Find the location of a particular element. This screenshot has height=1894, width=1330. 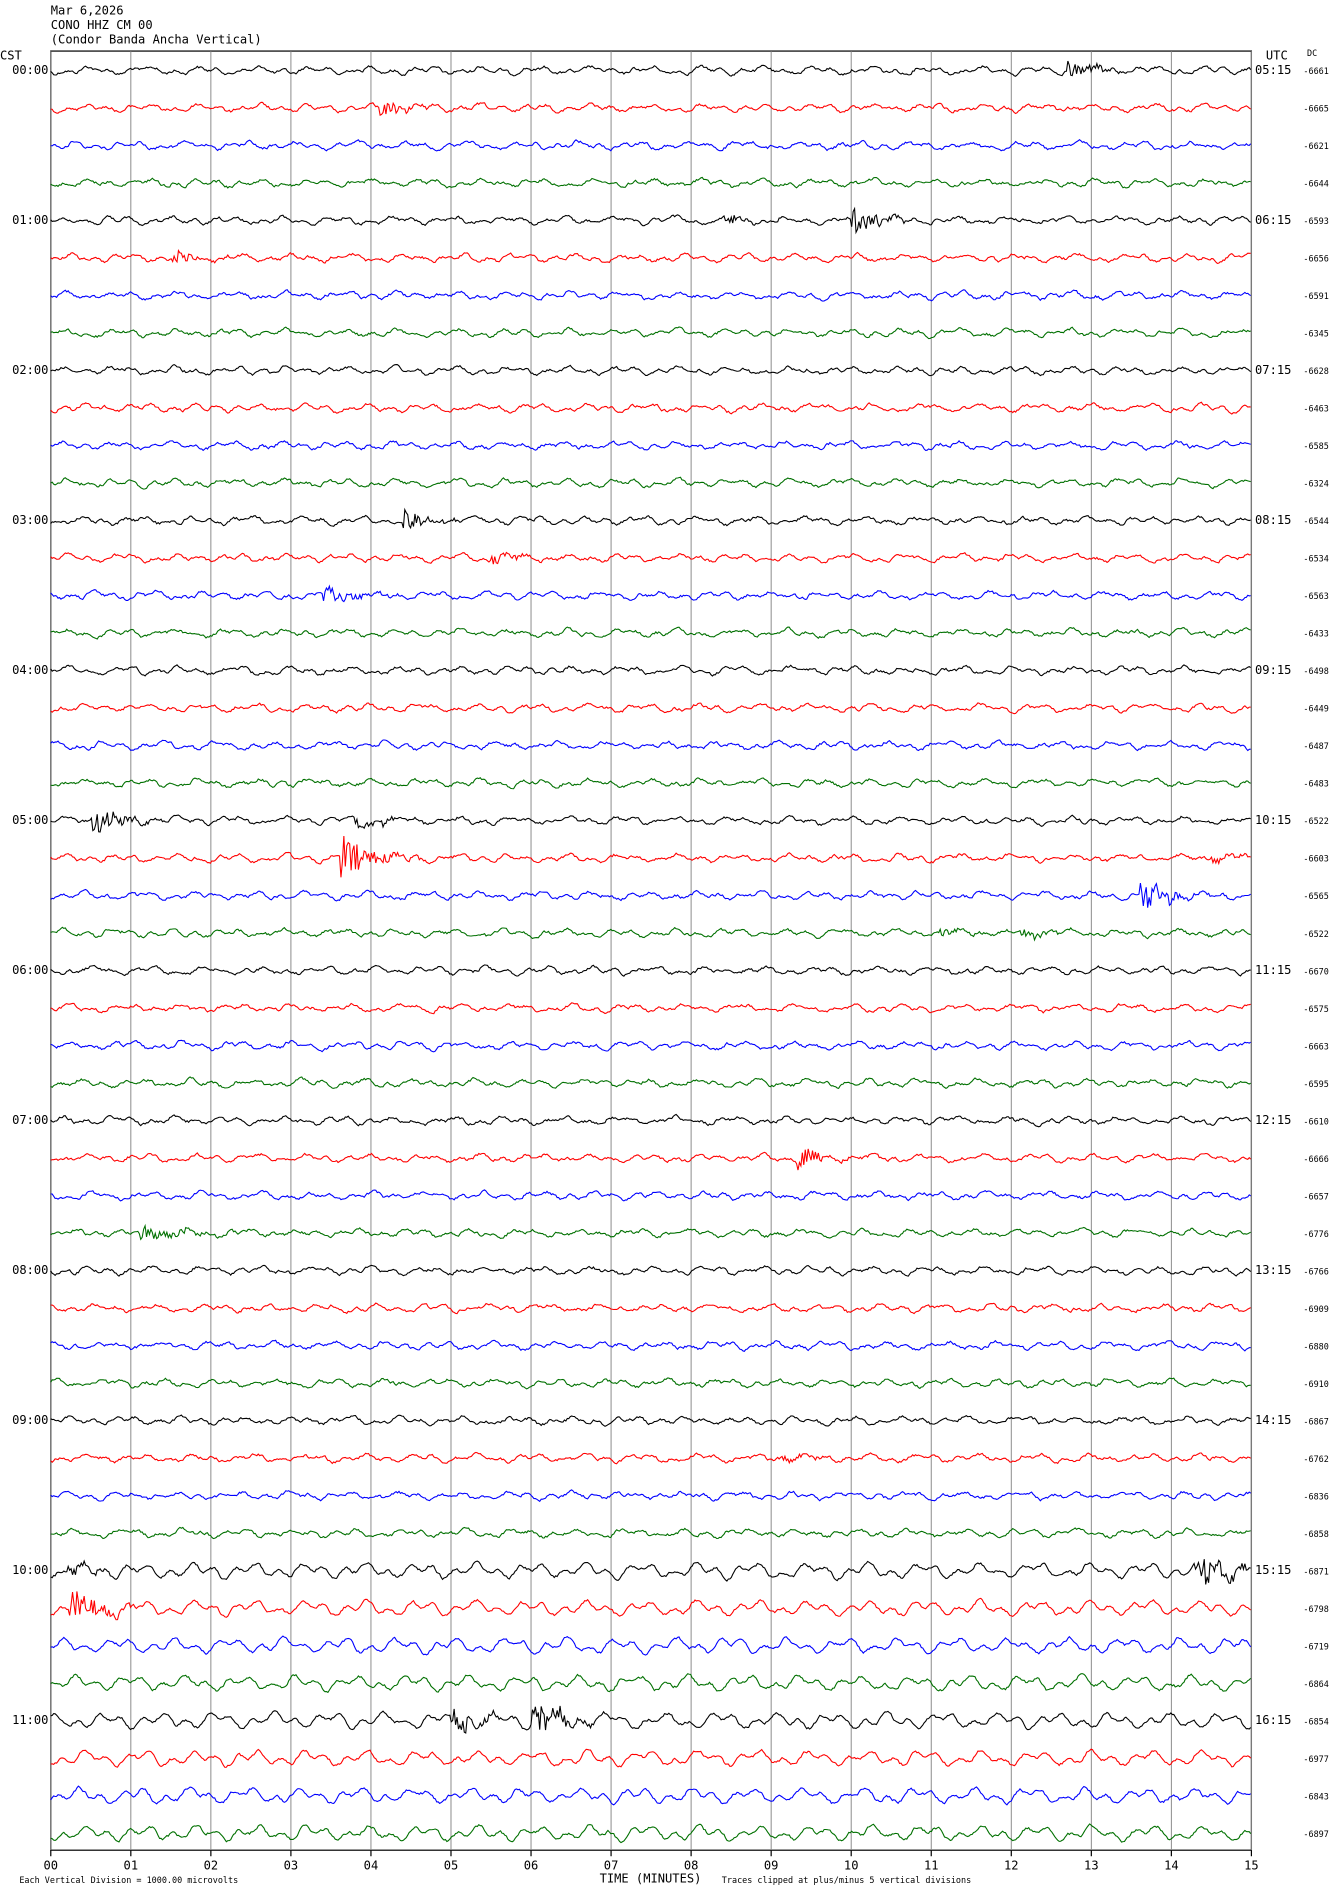

dc-offset: -6836 is located at coordinates (1315, 1496).